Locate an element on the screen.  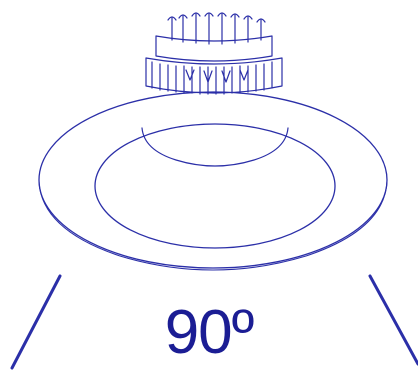
heat-sink-housing is located at coordinates (214, 53).